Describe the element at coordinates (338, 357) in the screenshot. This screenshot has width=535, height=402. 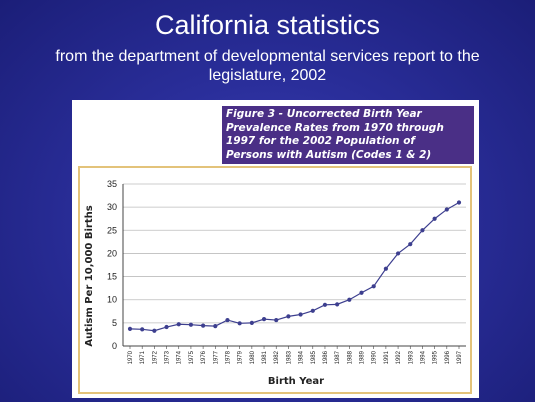
I see `x-tick-label: 1987` at that location.